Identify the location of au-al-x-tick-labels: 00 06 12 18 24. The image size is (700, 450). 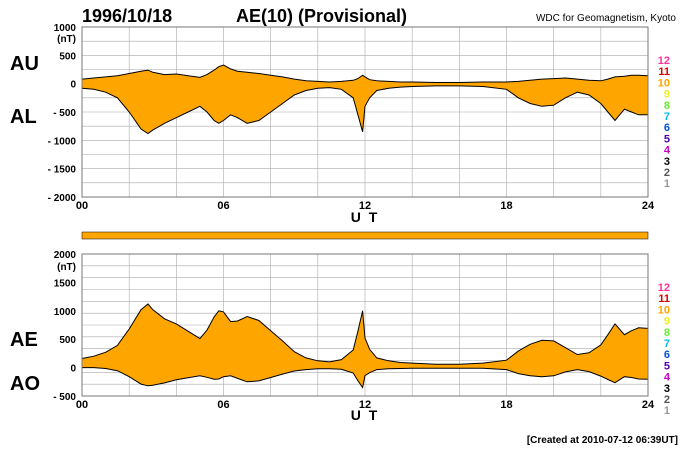
(365, 206).